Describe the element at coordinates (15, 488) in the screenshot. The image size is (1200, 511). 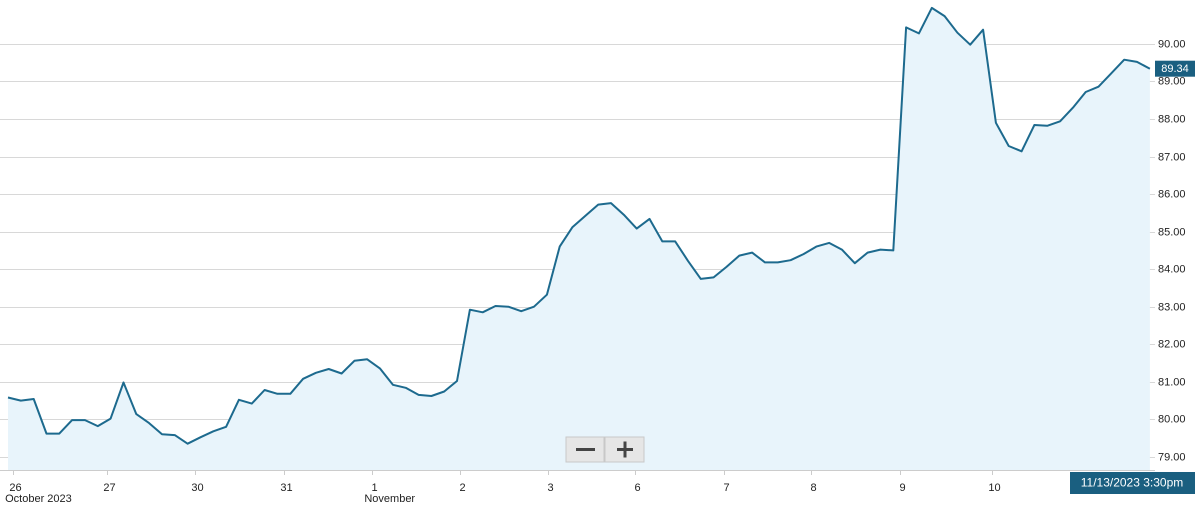
I see `x-tick-label: 26` at that location.